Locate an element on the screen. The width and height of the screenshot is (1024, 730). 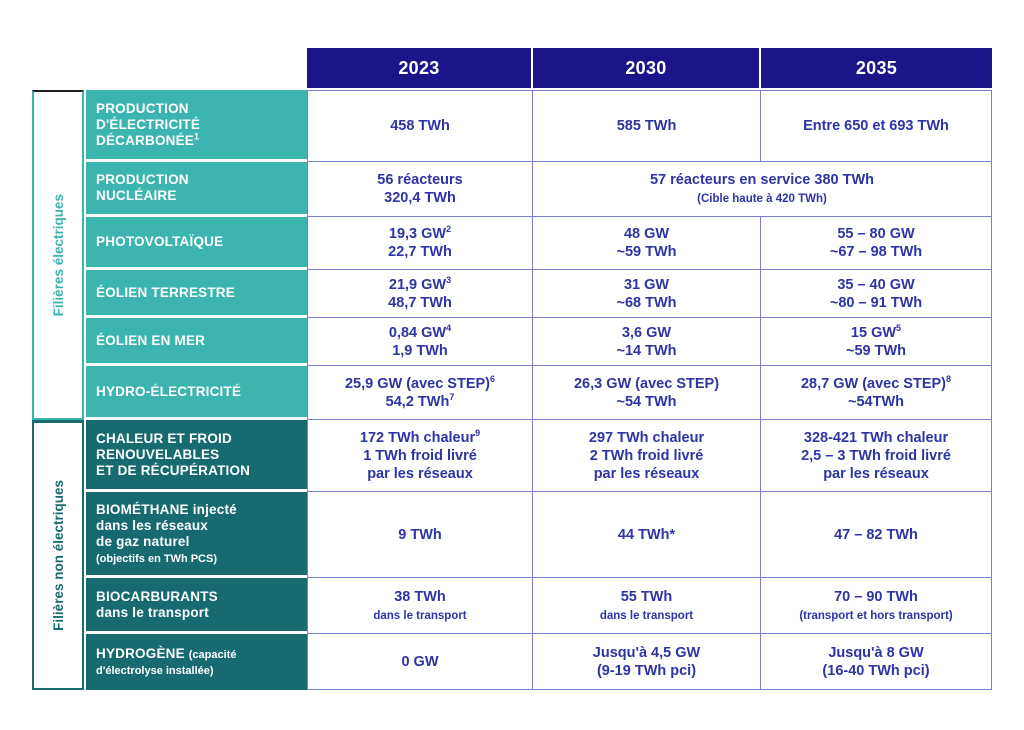
cell-text: (transport et hors transport) is located at coordinates (876, 615).